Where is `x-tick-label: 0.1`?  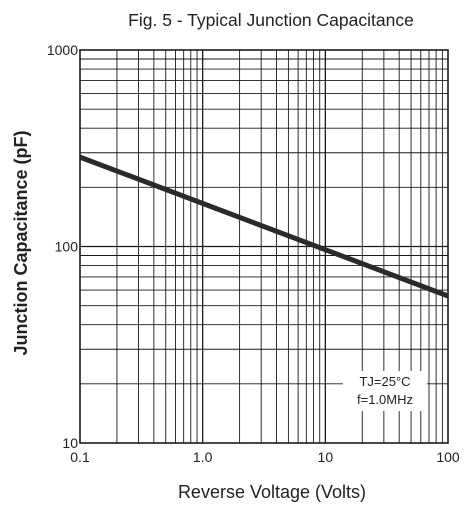 x-tick-label: 0.1 is located at coordinates (80, 457).